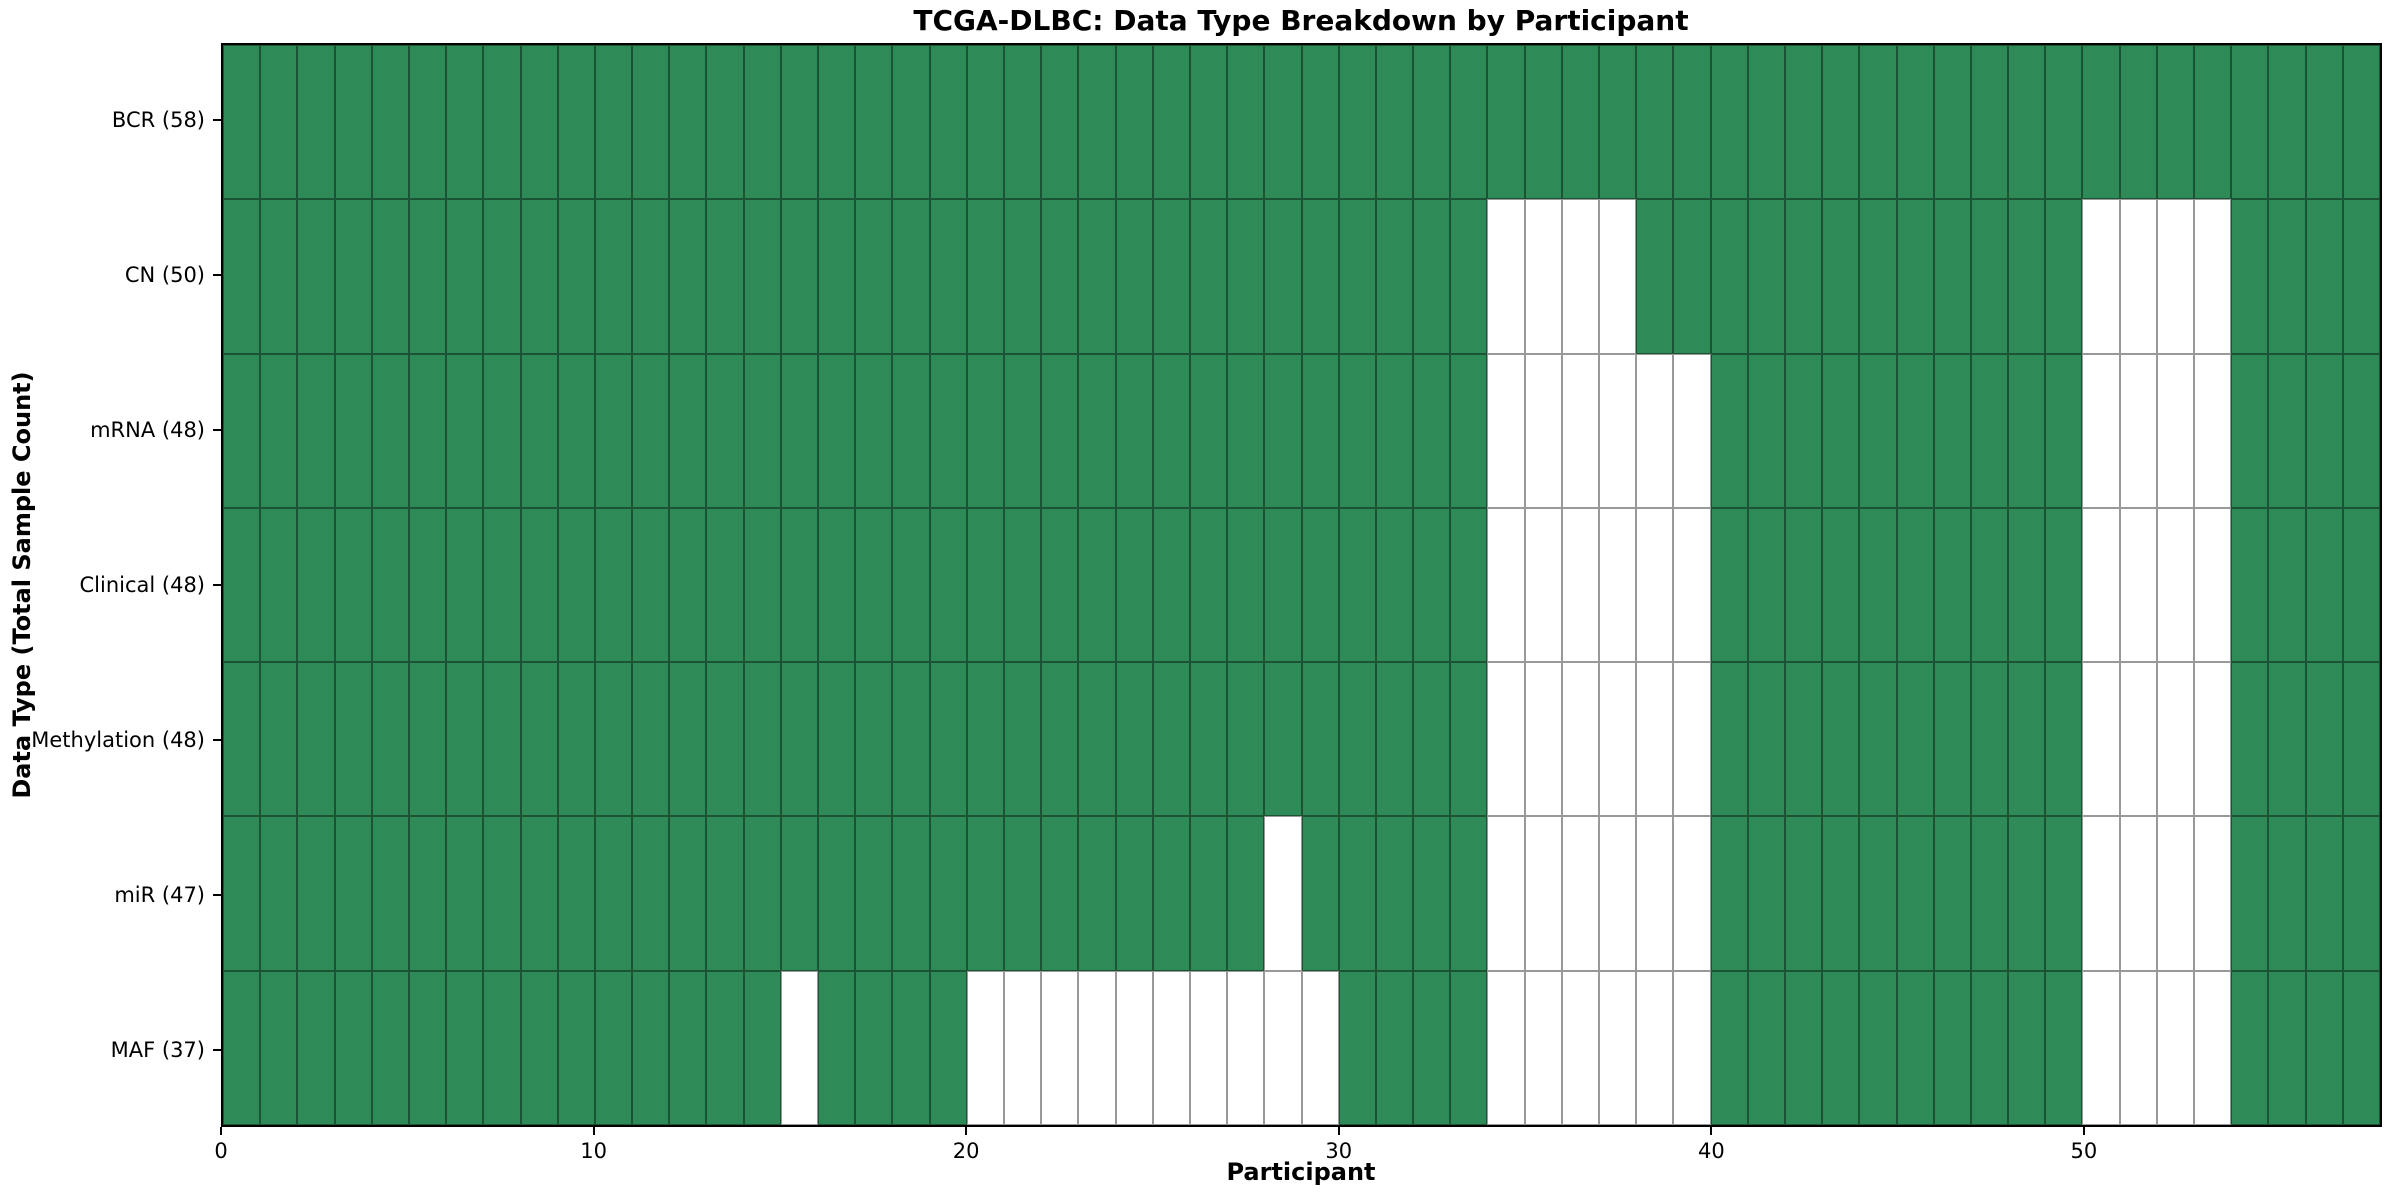  Describe the element at coordinates (118, 739) in the screenshot. I see `y-tick-label: Methylation (48)` at that location.